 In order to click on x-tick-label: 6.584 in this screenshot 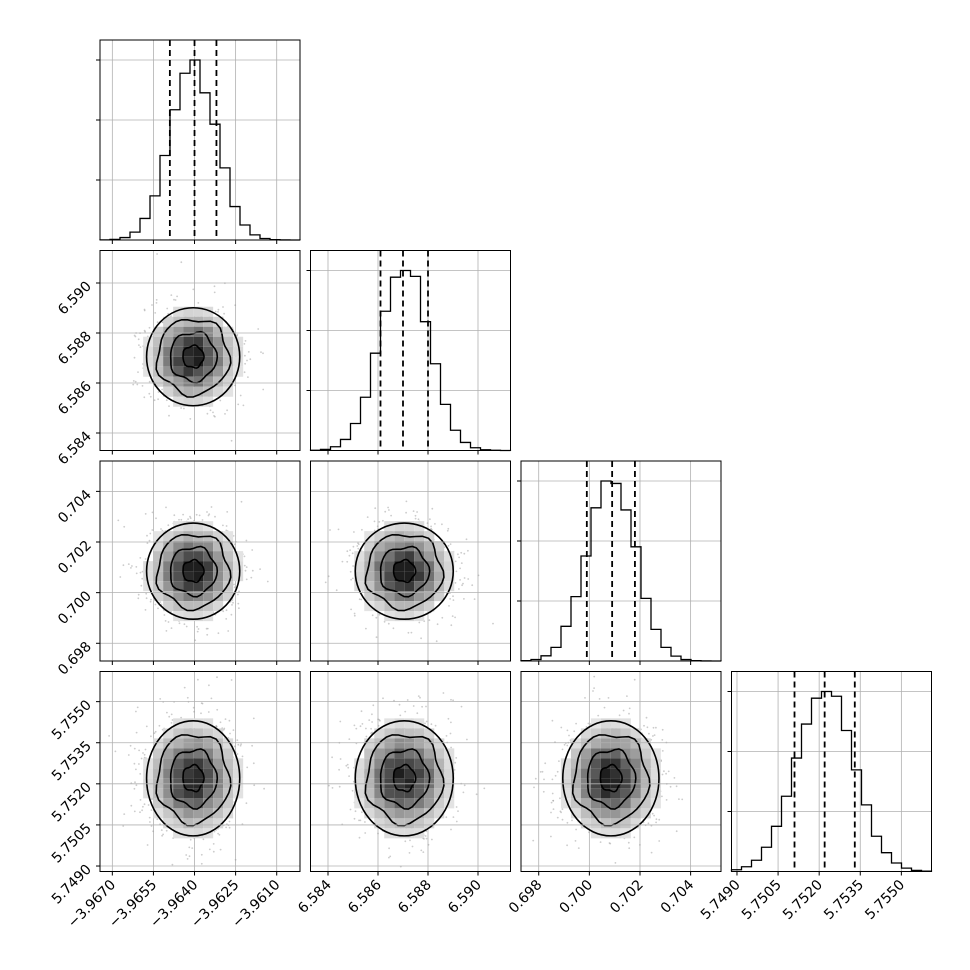, I will do `click(315, 897)`.